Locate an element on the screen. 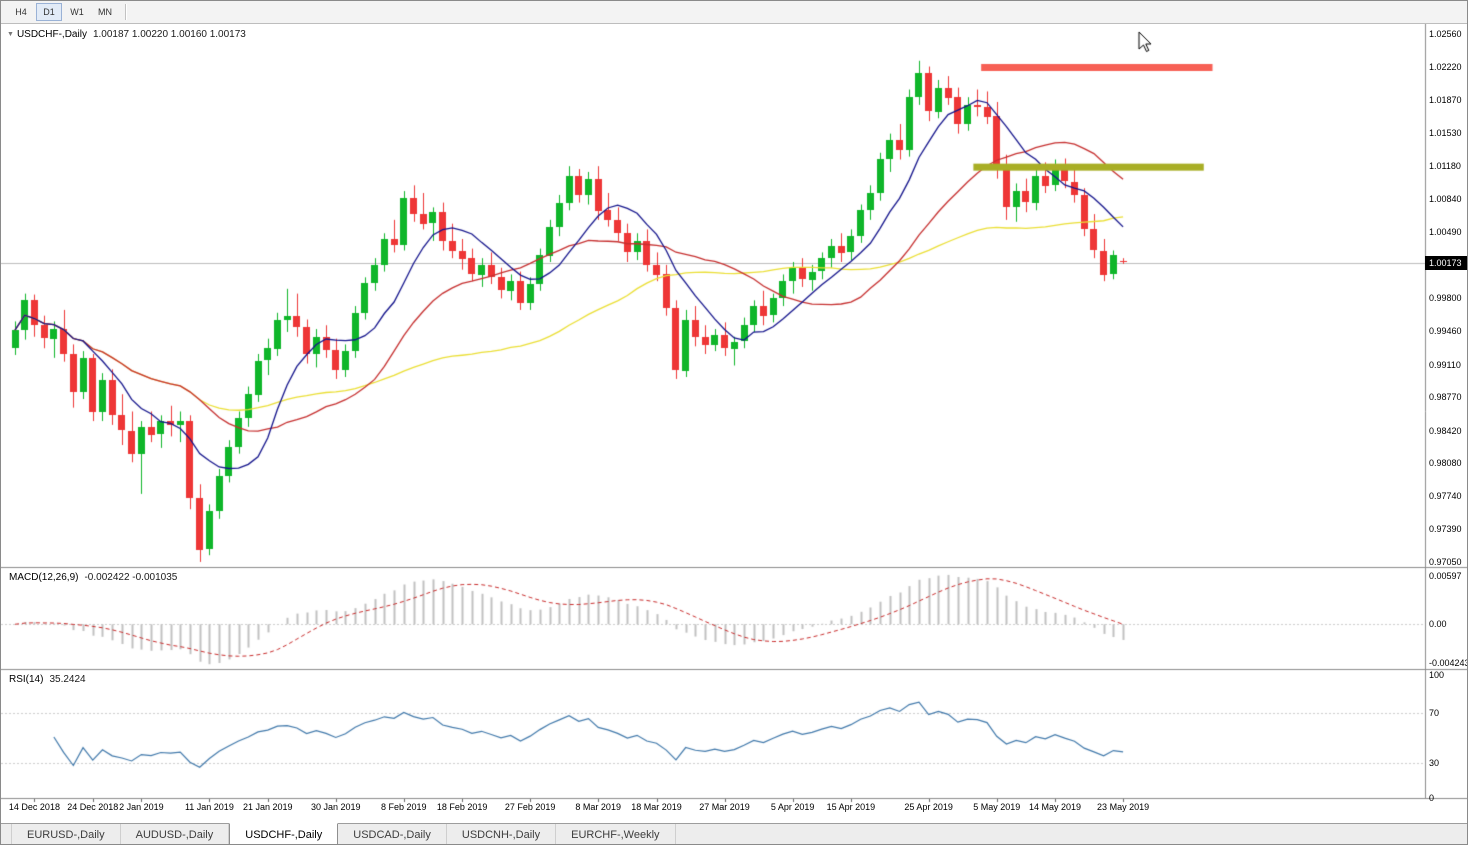 The height and width of the screenshot is (845, 1468). rsi-axis-label: 30 is located at coordinates (1434, 762).